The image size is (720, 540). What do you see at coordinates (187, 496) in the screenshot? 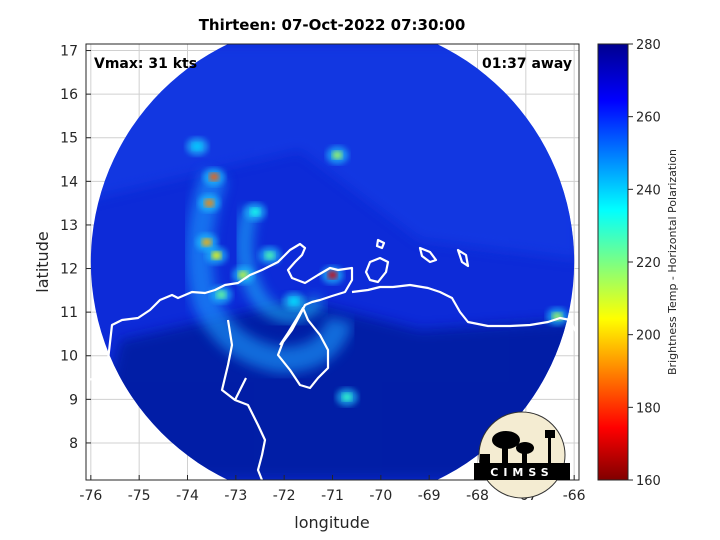
I see `x-tick-label: -74` at bounding box center [187, 496].